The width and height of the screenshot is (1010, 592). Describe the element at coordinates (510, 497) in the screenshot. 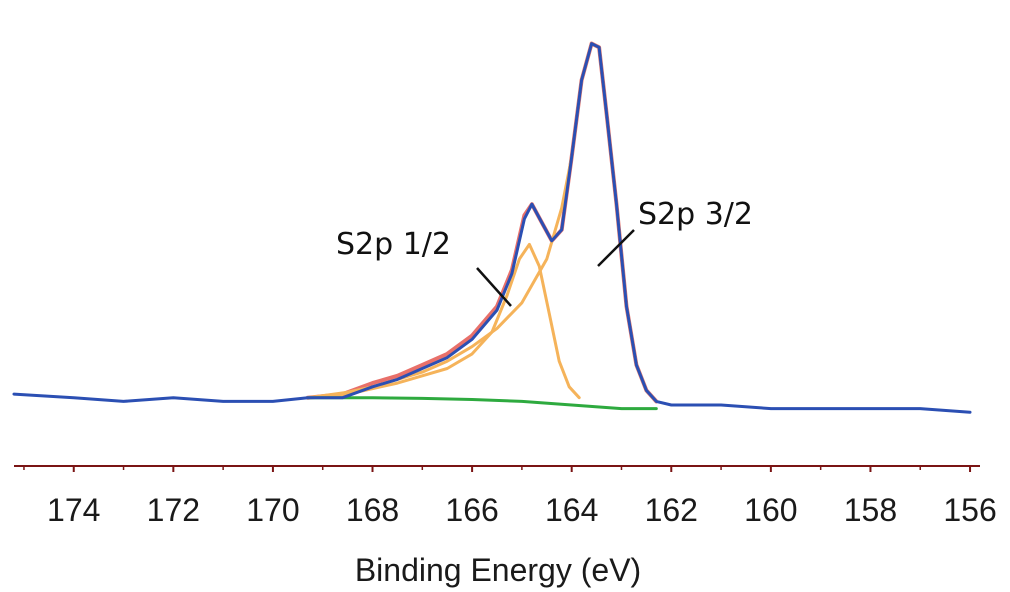

I see `x-axis-ticks: 174 172 170 168 166 164 162 160 158 156` at that location.